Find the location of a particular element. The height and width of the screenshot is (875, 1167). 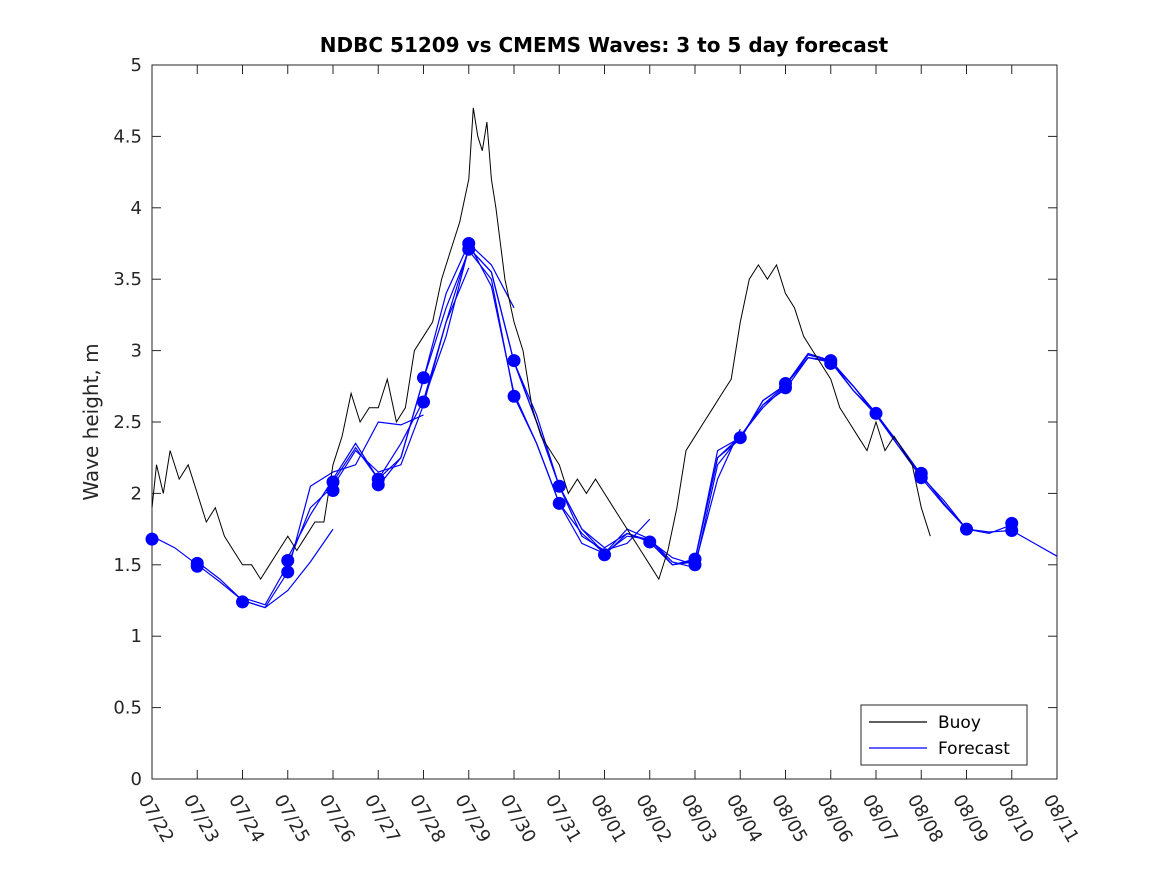

x-tick-label: 08/08 is located at coordinates (925, 818).